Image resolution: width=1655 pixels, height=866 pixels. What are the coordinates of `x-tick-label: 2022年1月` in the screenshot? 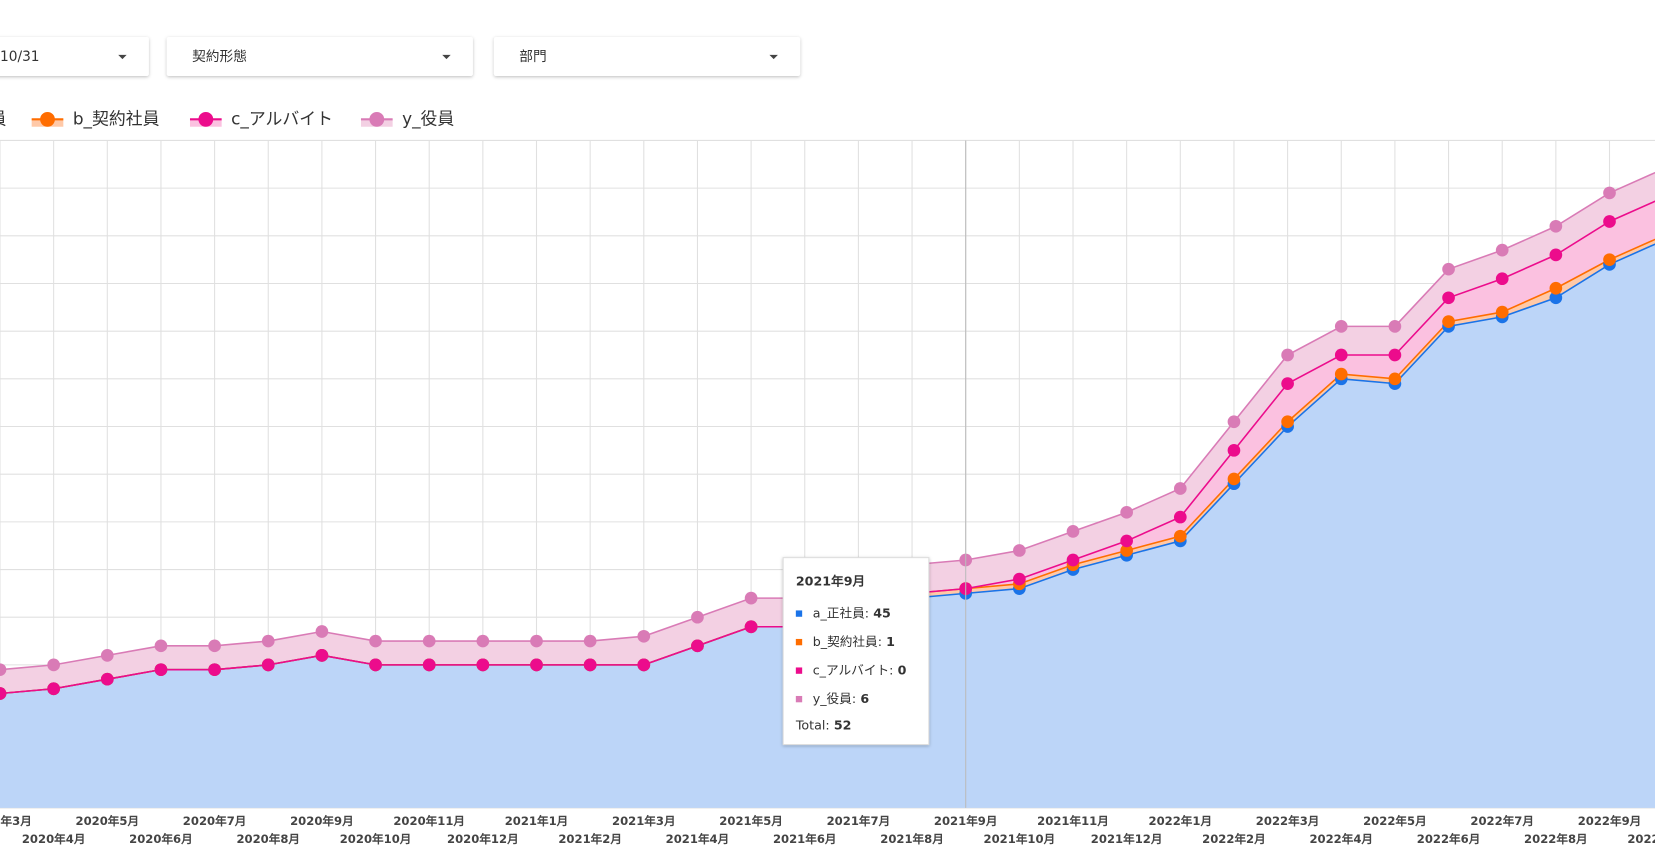 It's located at (1181, 821).